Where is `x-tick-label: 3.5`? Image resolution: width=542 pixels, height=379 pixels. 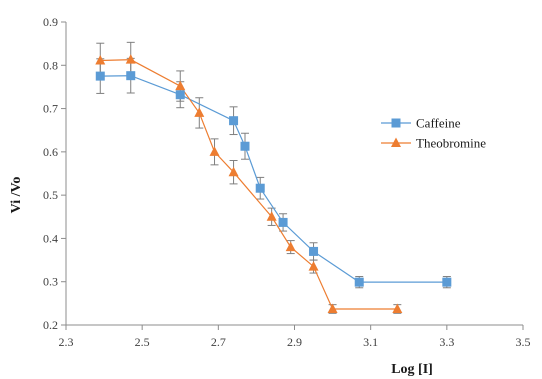 x-tick-label: 3.5 is located at coordinates (523, 342).